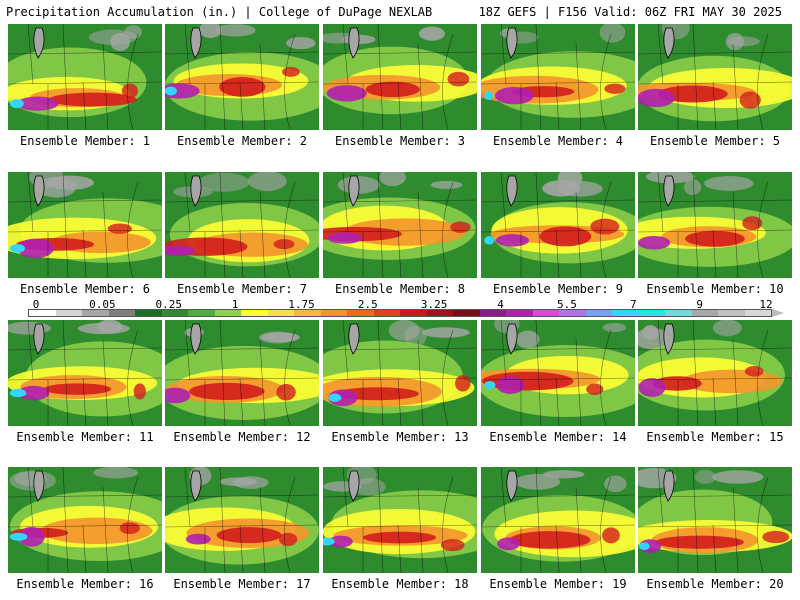 This screenshot has height=600, width=800. What do you see at coordinates (400, 289) in the screenshot?
I see `ensemble-member-label: Ensemble Member: 8` at bounding box center [400, 289].